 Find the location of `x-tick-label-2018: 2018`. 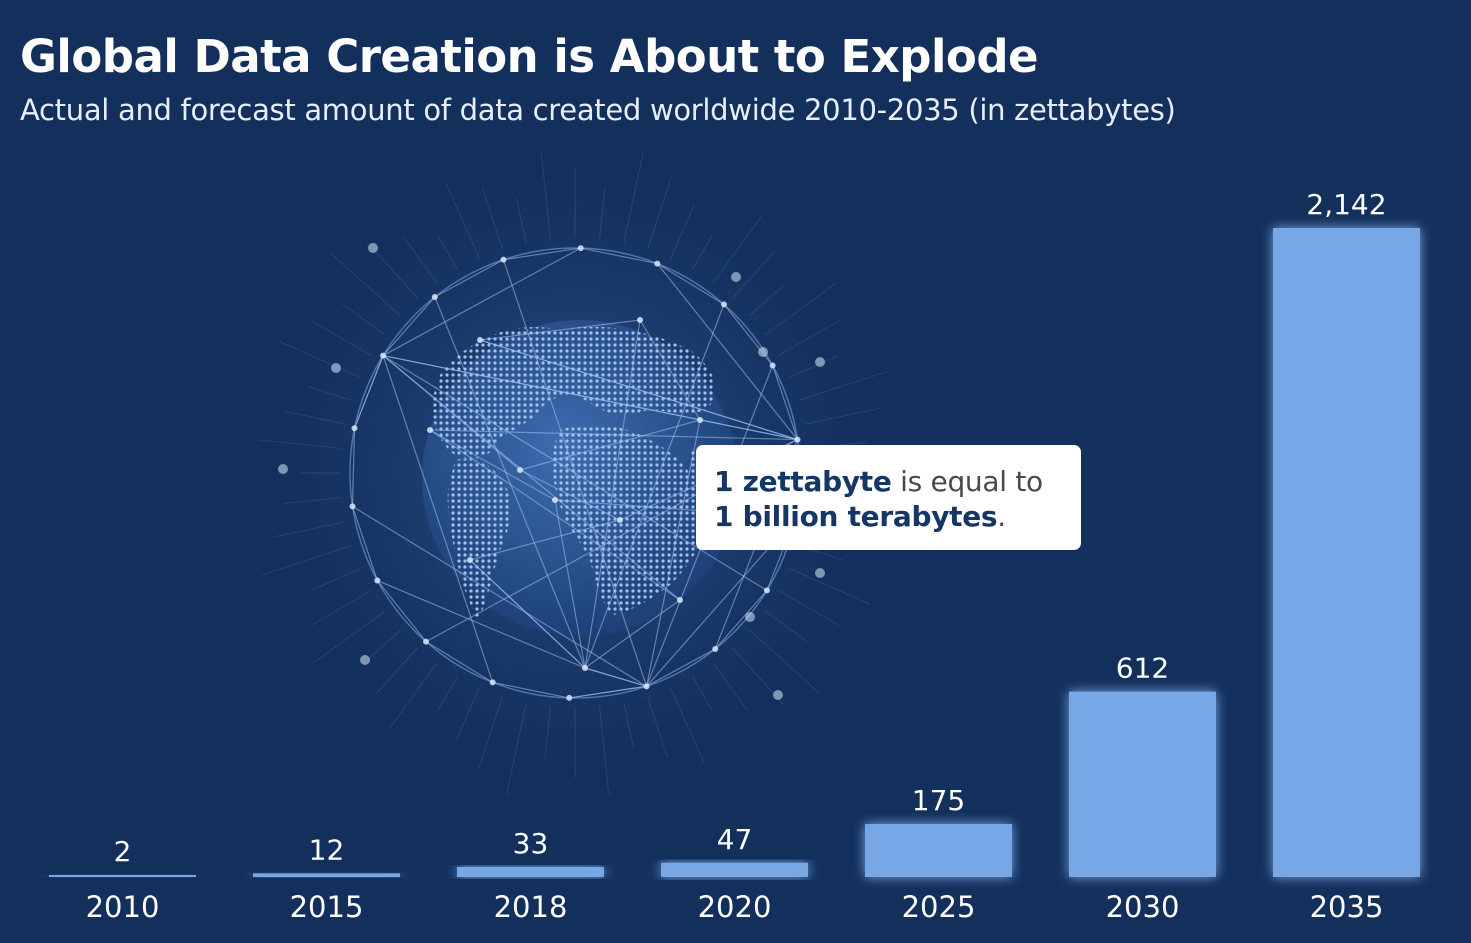

x-tick-label-2018: 2018 is located at coordinates (531, 907).